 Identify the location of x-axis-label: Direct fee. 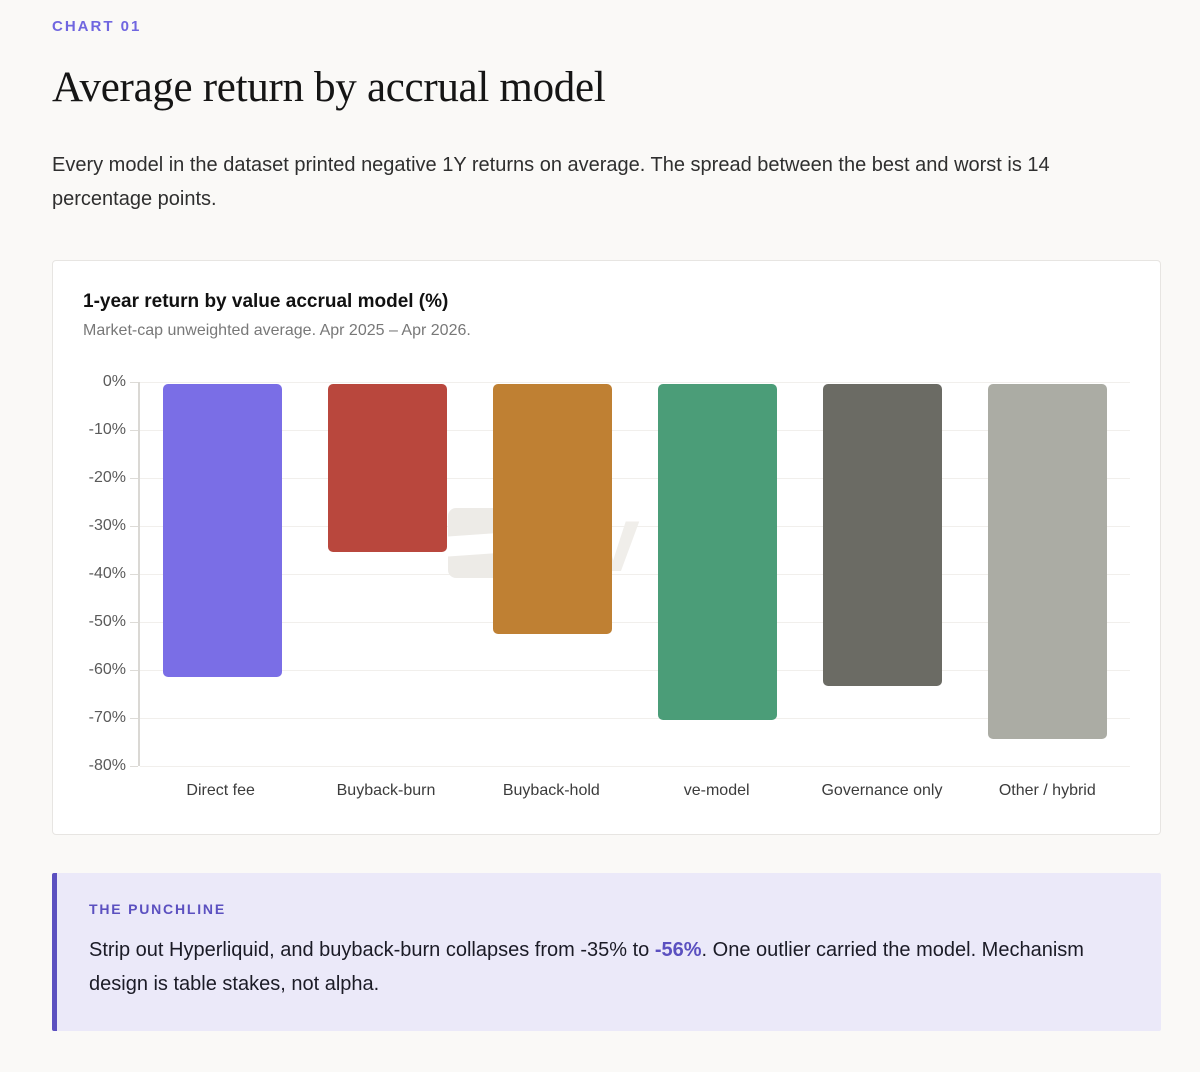
(220, 790).